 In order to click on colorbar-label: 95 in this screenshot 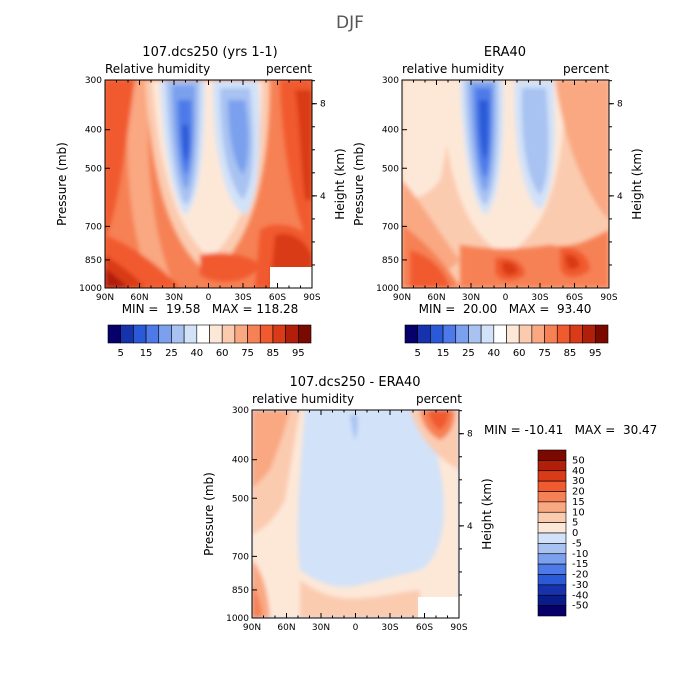, I will do `click(595, 353)`.